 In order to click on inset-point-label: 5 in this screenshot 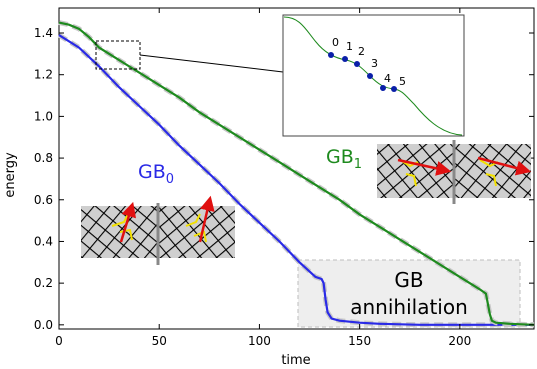, I will do `click(402, 81)`.